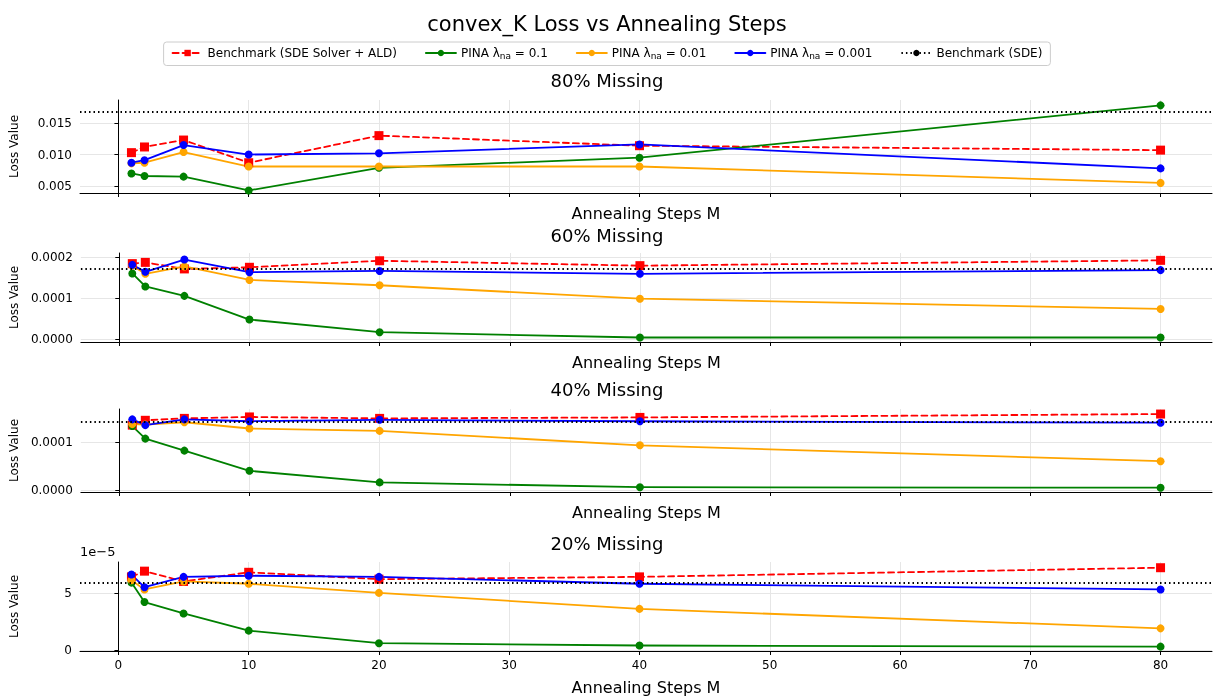 The height and width of the screenshot is (700, 1214). I want to click on y-tick-label: 0.0002, so click(51, 257).